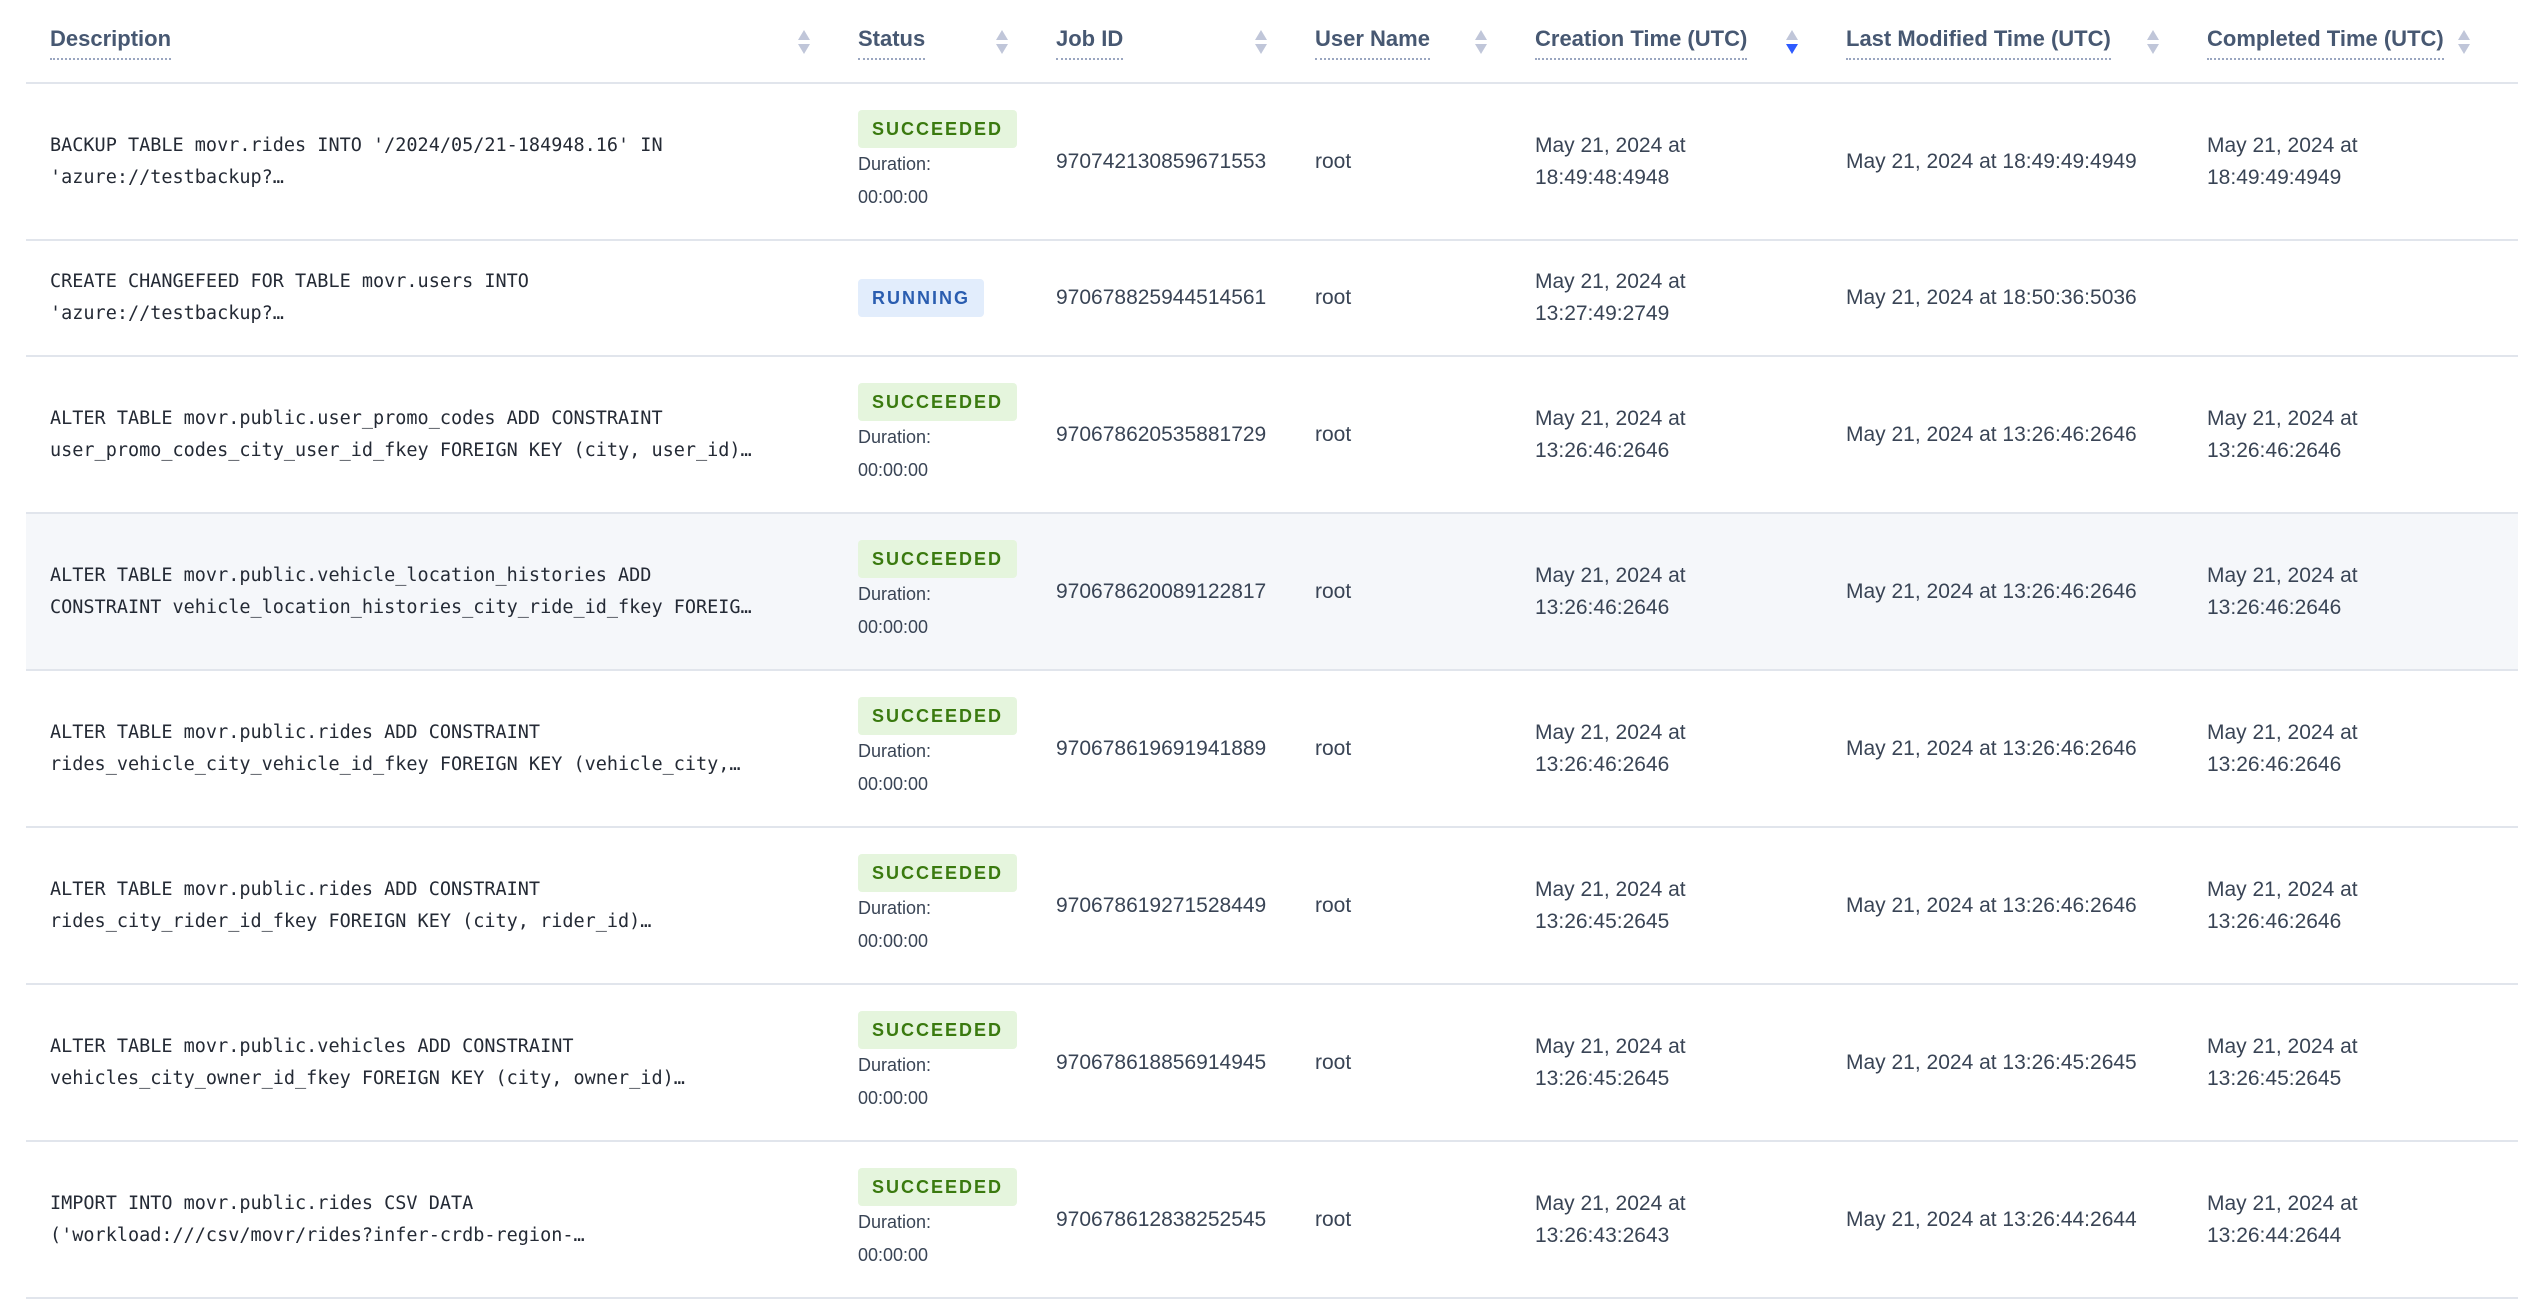 The width and height of the screenshot is (2528, 1299). I want to click on completed-time: 18:49:49:4949, so click(2274, 177).